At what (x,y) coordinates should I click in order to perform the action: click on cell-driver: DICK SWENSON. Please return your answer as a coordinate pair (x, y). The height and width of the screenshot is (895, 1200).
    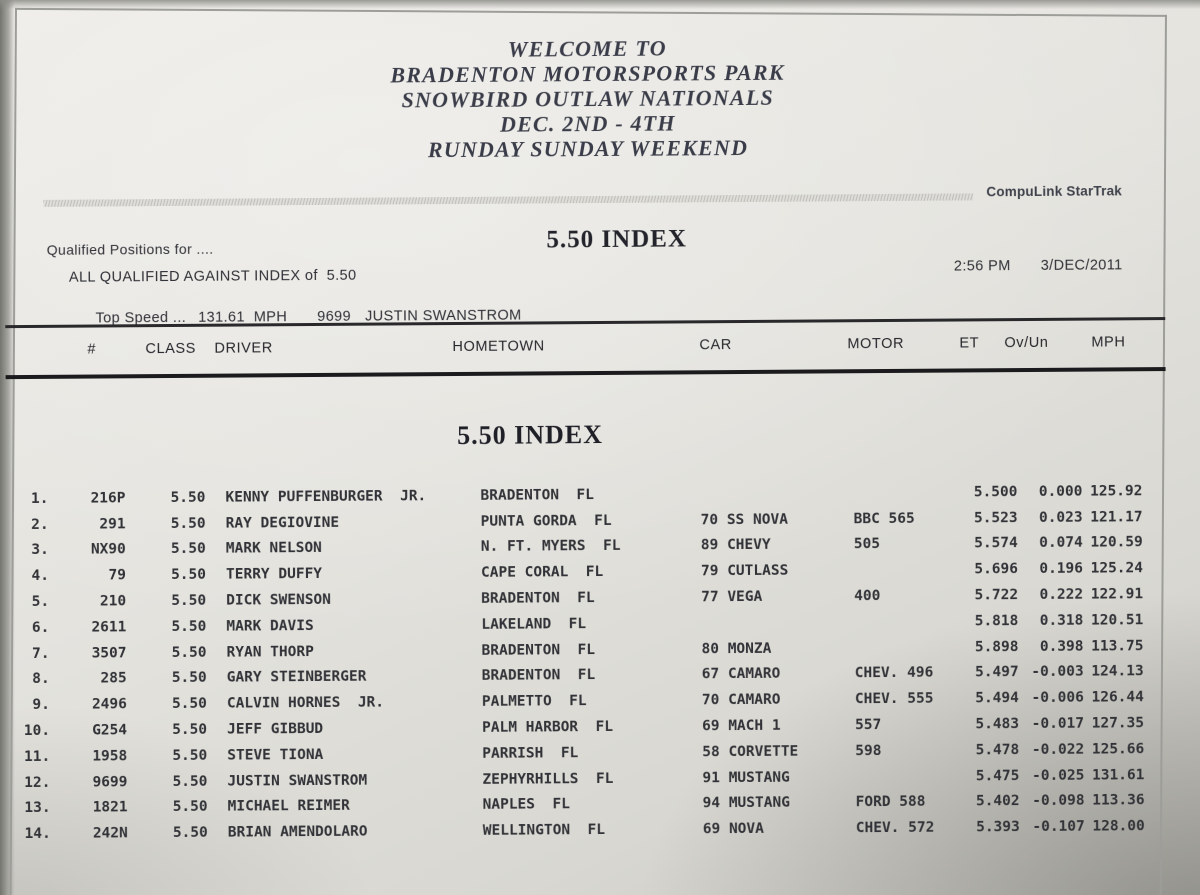
    Looking at the image, I should click on (279, 600).